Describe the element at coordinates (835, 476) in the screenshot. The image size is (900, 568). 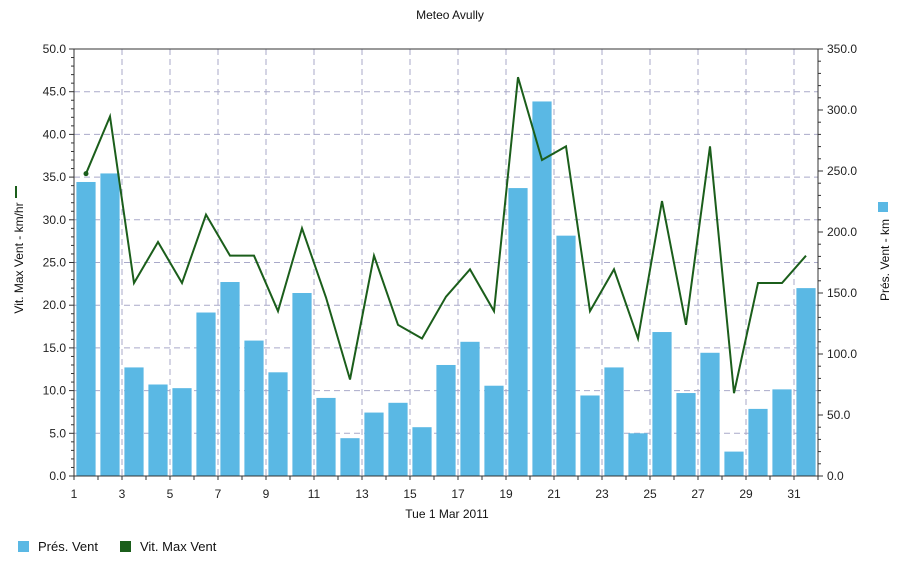
I see `right-y-tick-label: 0.0` at that location.